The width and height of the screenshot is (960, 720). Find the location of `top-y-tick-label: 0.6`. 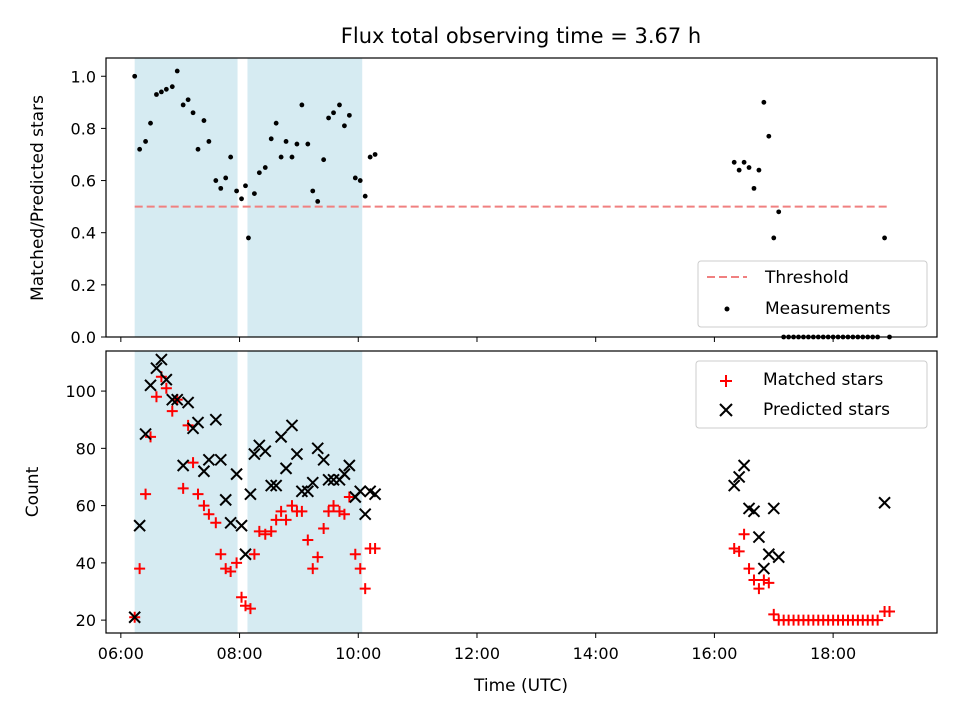

top-y-tick-label: 0.6 is located at coordinates (83, 181).